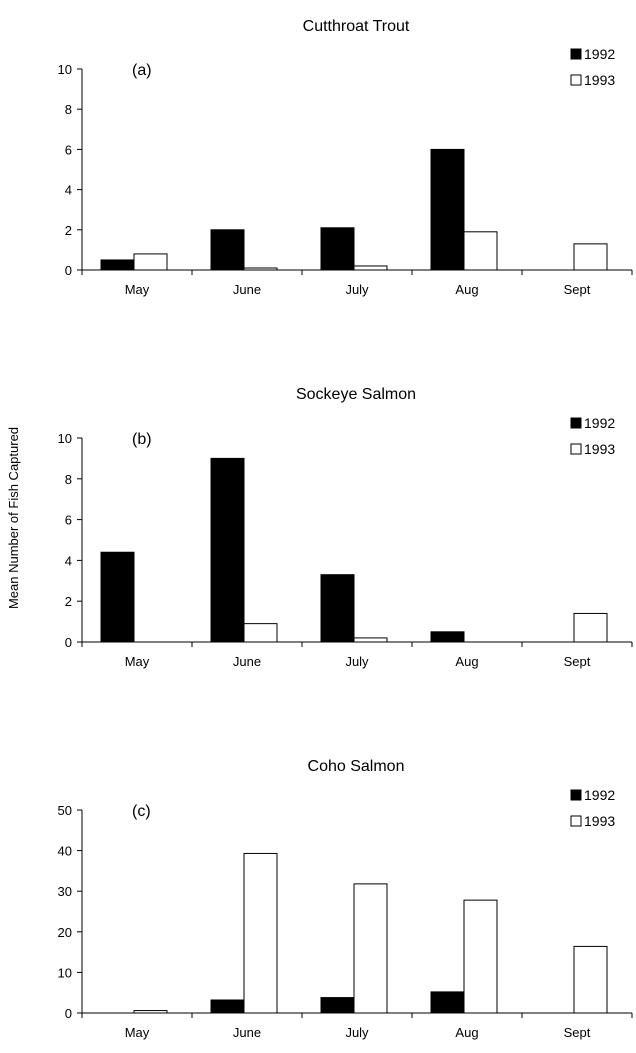 This screenshot has height=1053, width=636. I want to click on chart-title: Cutthroat Trout, so click(356, 26).